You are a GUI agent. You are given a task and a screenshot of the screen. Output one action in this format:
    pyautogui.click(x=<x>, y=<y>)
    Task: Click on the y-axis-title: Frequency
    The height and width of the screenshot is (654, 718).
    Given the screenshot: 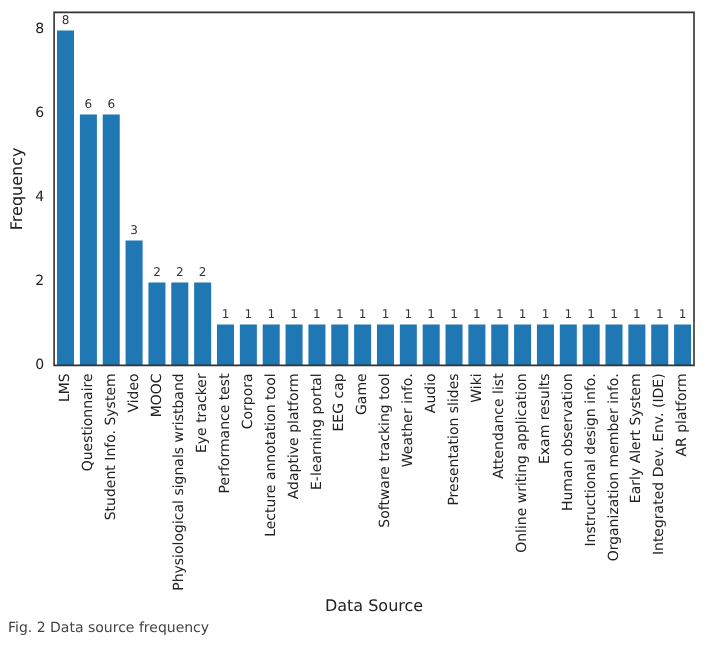 What is the action you would take?
    pyautogui.click(x=16, y=189)
    